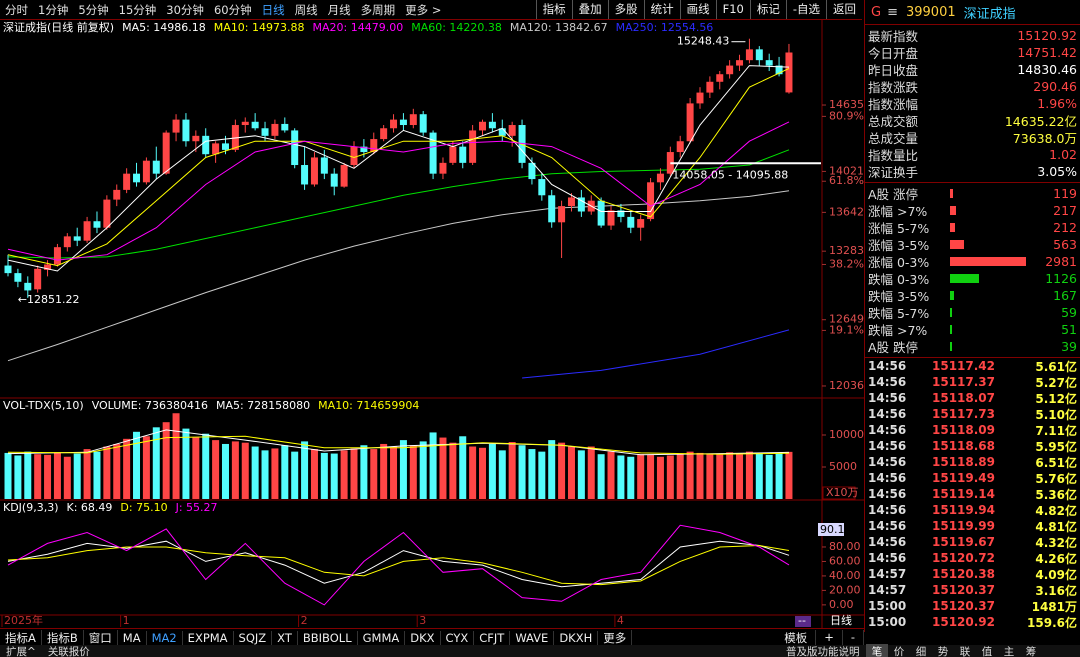 The image size is (1080, 657). What do you see at coordinates (877, 650) in the screenshot?
I see `view-button: 笔` at bounding box center [877, 650].